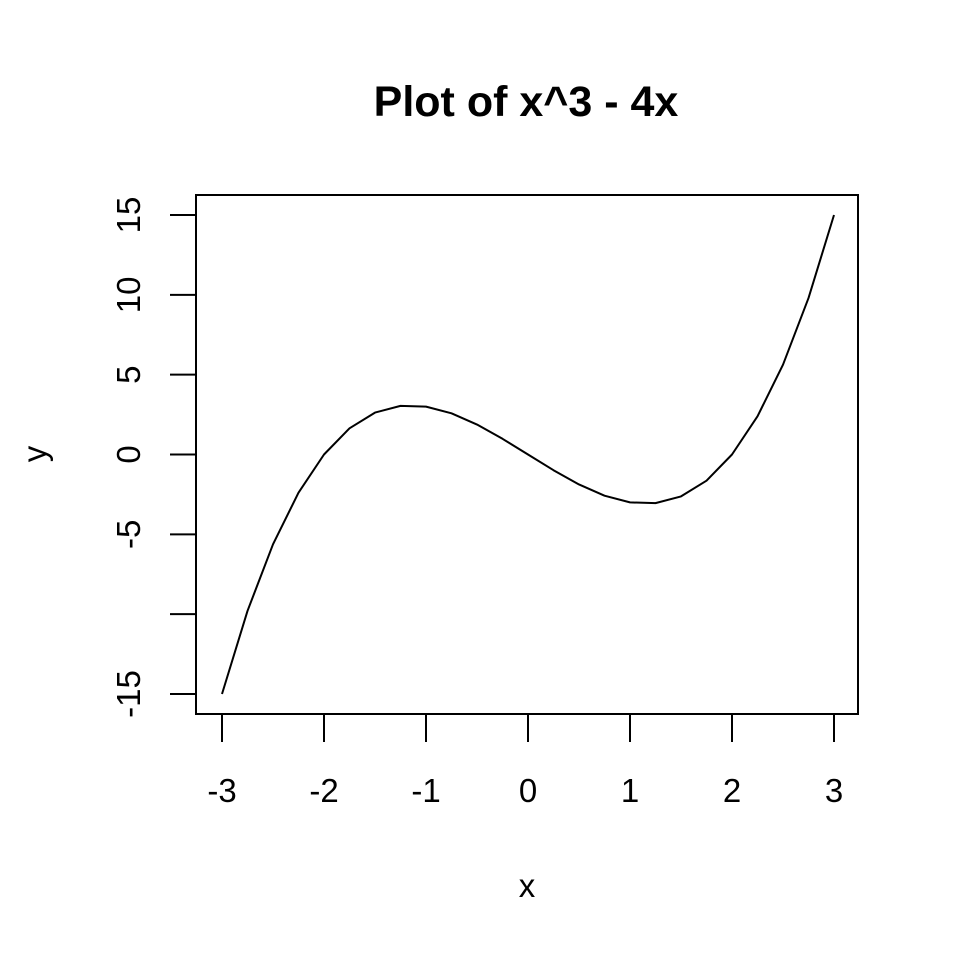 This screenshot has height=960, width=960. Describe the element at coordinates (834, 790) in the screenshot. I see `x-tick-label: 3` at that location.